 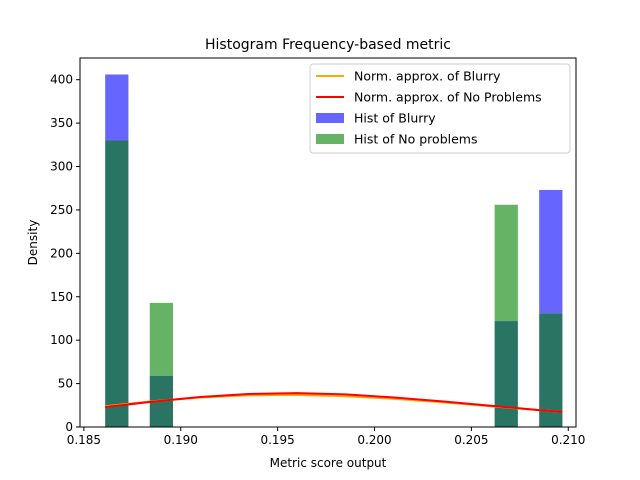 I want to click on legend-label: Norm. approx. of Blurry, so click(x=427, y=76).